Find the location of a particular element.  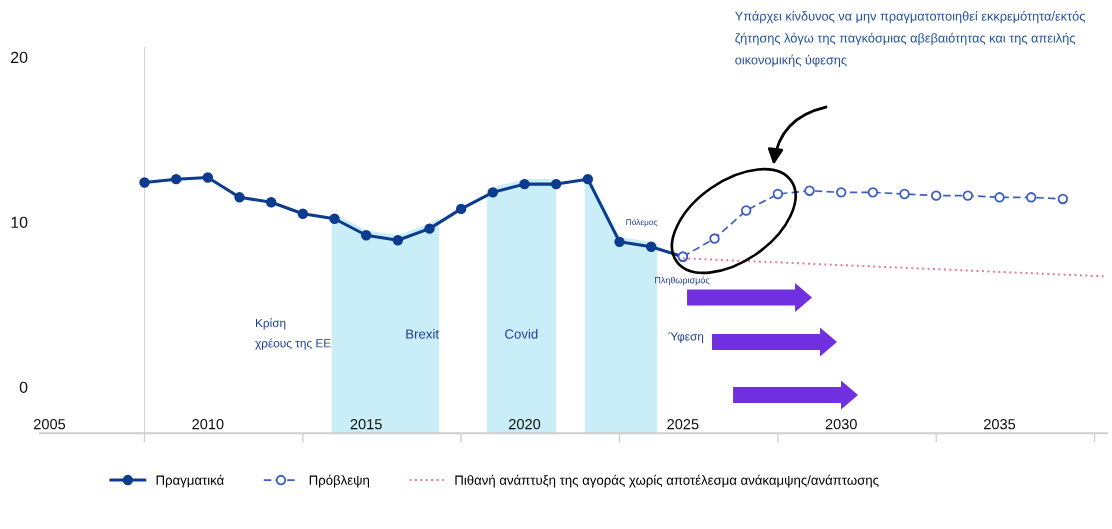

band-label: Brexit is located at coordinates (422, 334).